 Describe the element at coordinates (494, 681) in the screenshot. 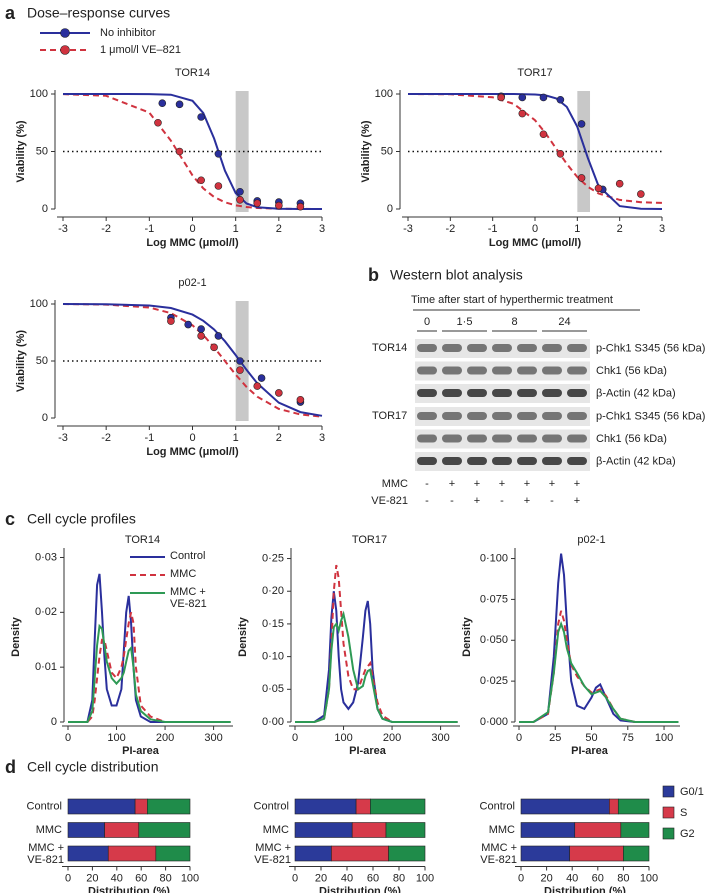

I see `y-tick-label: 0·025` at that location.